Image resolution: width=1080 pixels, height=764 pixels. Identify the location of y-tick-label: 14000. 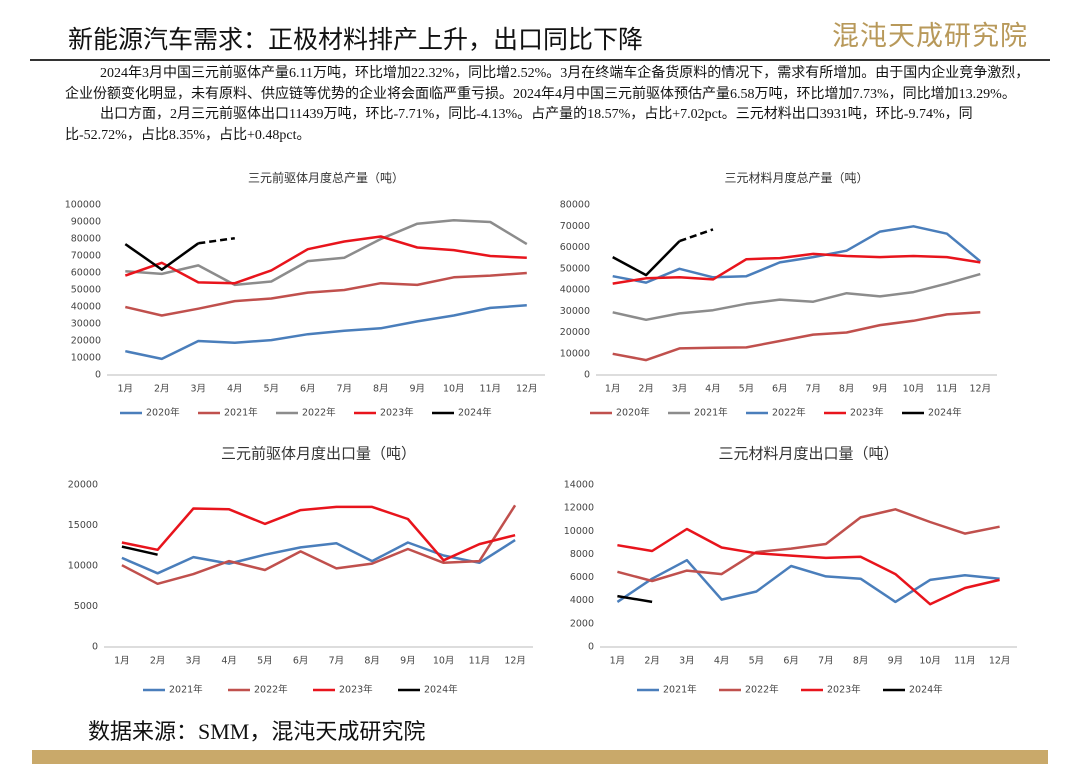
(579, 485).